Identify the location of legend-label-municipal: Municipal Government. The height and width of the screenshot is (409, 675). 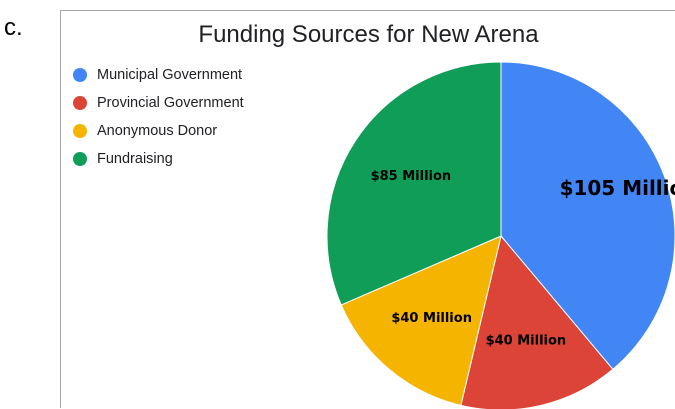
(170, 75).